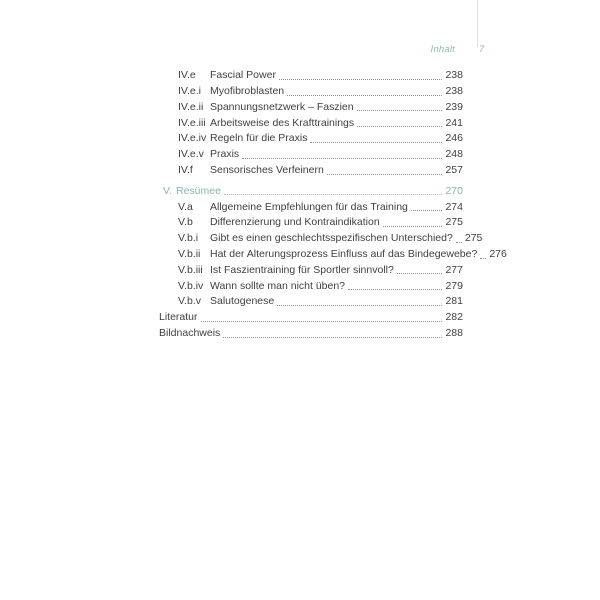 The image size is (600, 600). Describe the element at coordinates (189, 254) in the screenshot. I see `toc-entry-label: V.b.ii` at that location.